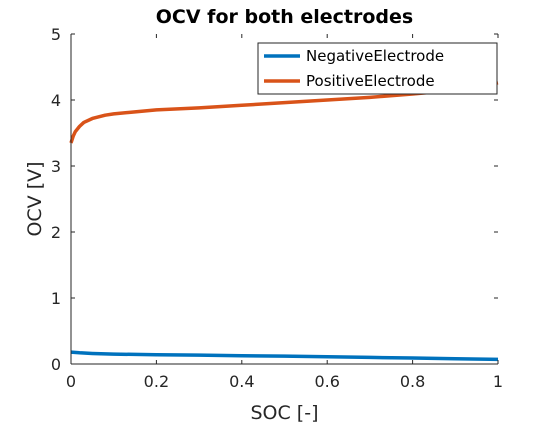 This screenshot has width=550, height=427. What do you see at coordinates (412, 381) in the screenshot?
I see `x-tick-label: 0.8` at bounding box center [412, 381].